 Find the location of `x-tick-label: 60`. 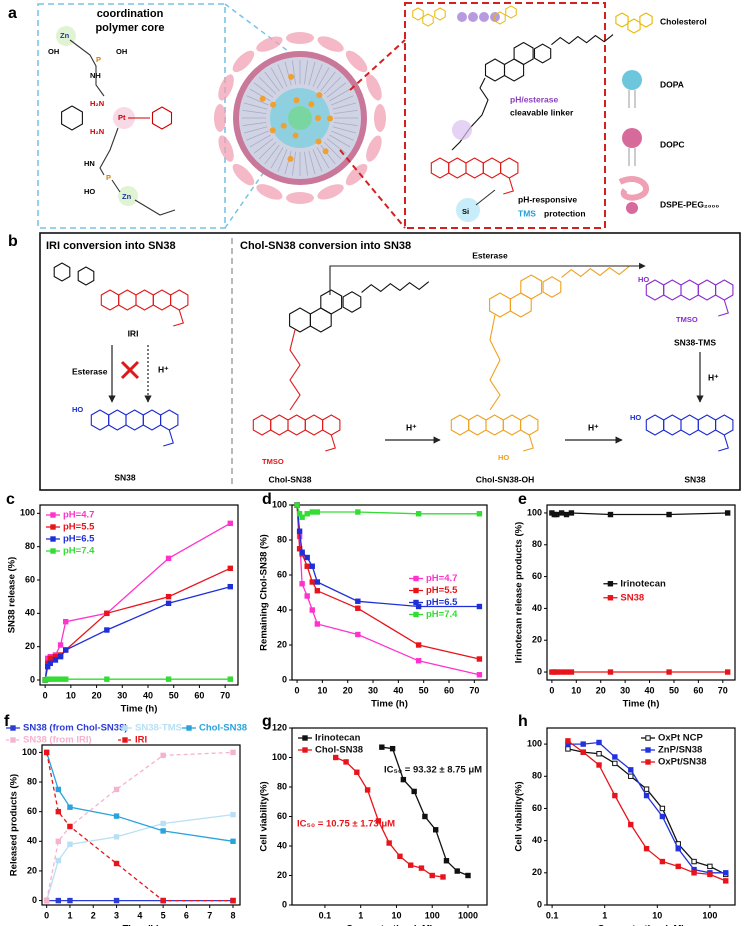

x-tick-label: 60 is located at coordinates (199, 695).